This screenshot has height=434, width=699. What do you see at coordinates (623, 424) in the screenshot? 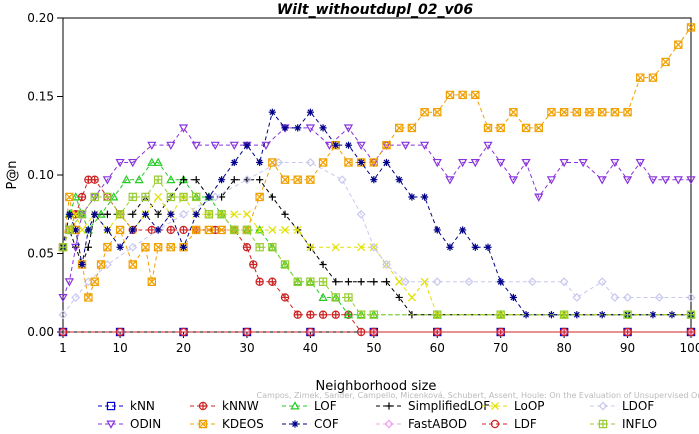
I see `legend-item: INFLO` at bounding box center [623, 424].